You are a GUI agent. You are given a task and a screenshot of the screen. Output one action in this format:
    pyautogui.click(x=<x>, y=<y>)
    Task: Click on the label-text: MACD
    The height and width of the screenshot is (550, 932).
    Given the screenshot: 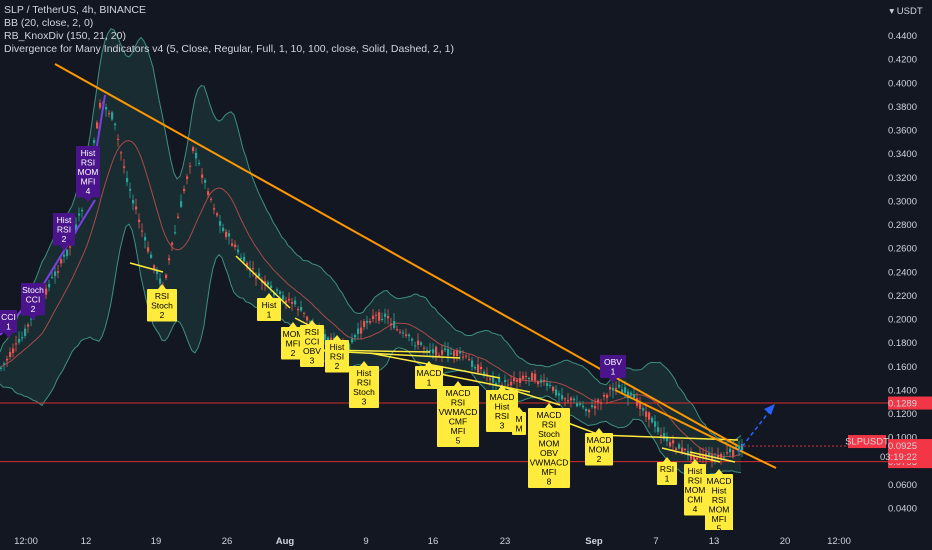 What is the action you would take?
    pyautogui.click(x=548, y=415)
    